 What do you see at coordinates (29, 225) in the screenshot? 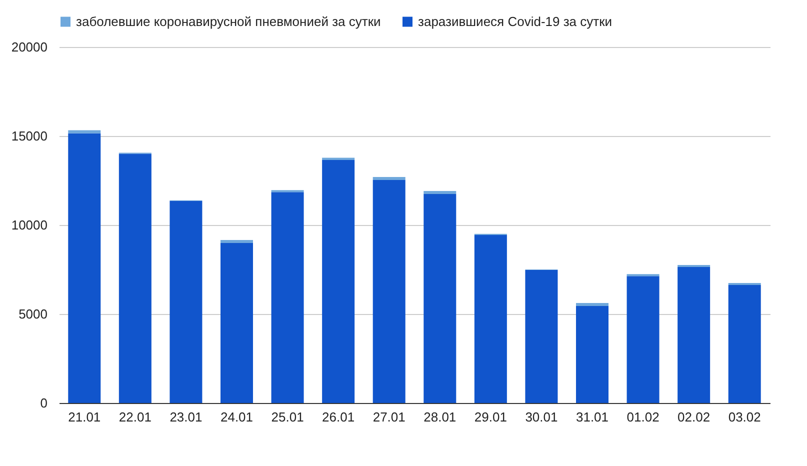
I see `y-tick-label: 10000` at bounding box center [29, 225].